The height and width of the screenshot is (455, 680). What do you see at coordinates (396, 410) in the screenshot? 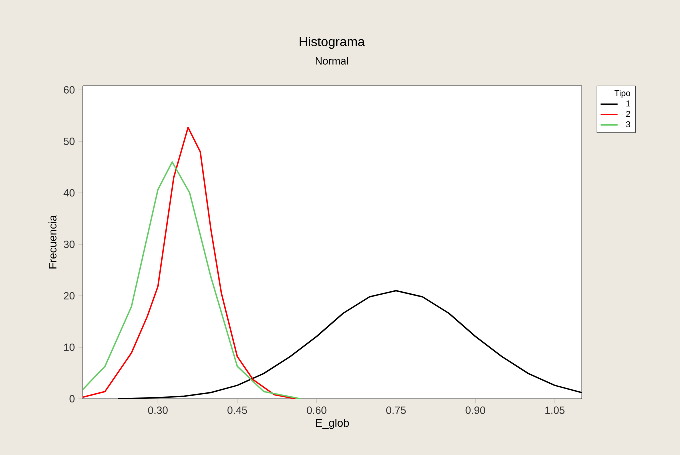
I see `x-tick-label: 0.75` at bounding box center [396, 410].